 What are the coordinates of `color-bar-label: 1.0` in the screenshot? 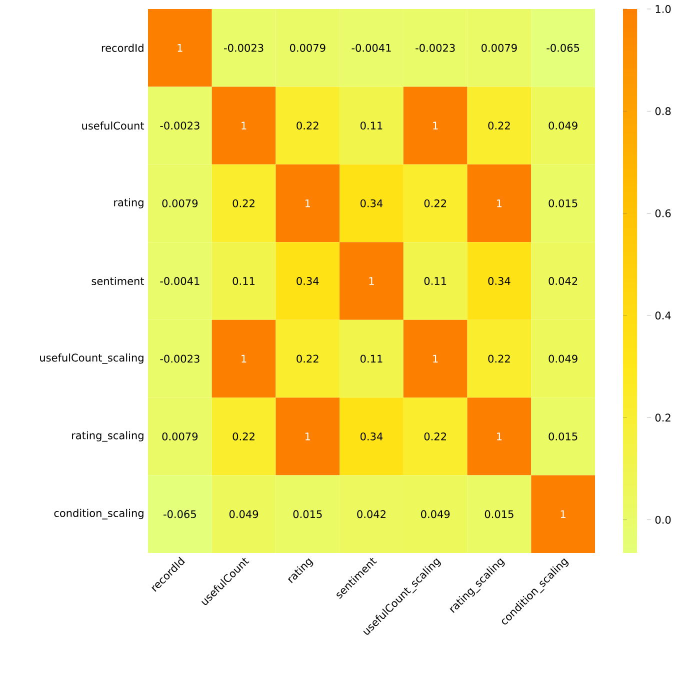 It's located at (663, 9).